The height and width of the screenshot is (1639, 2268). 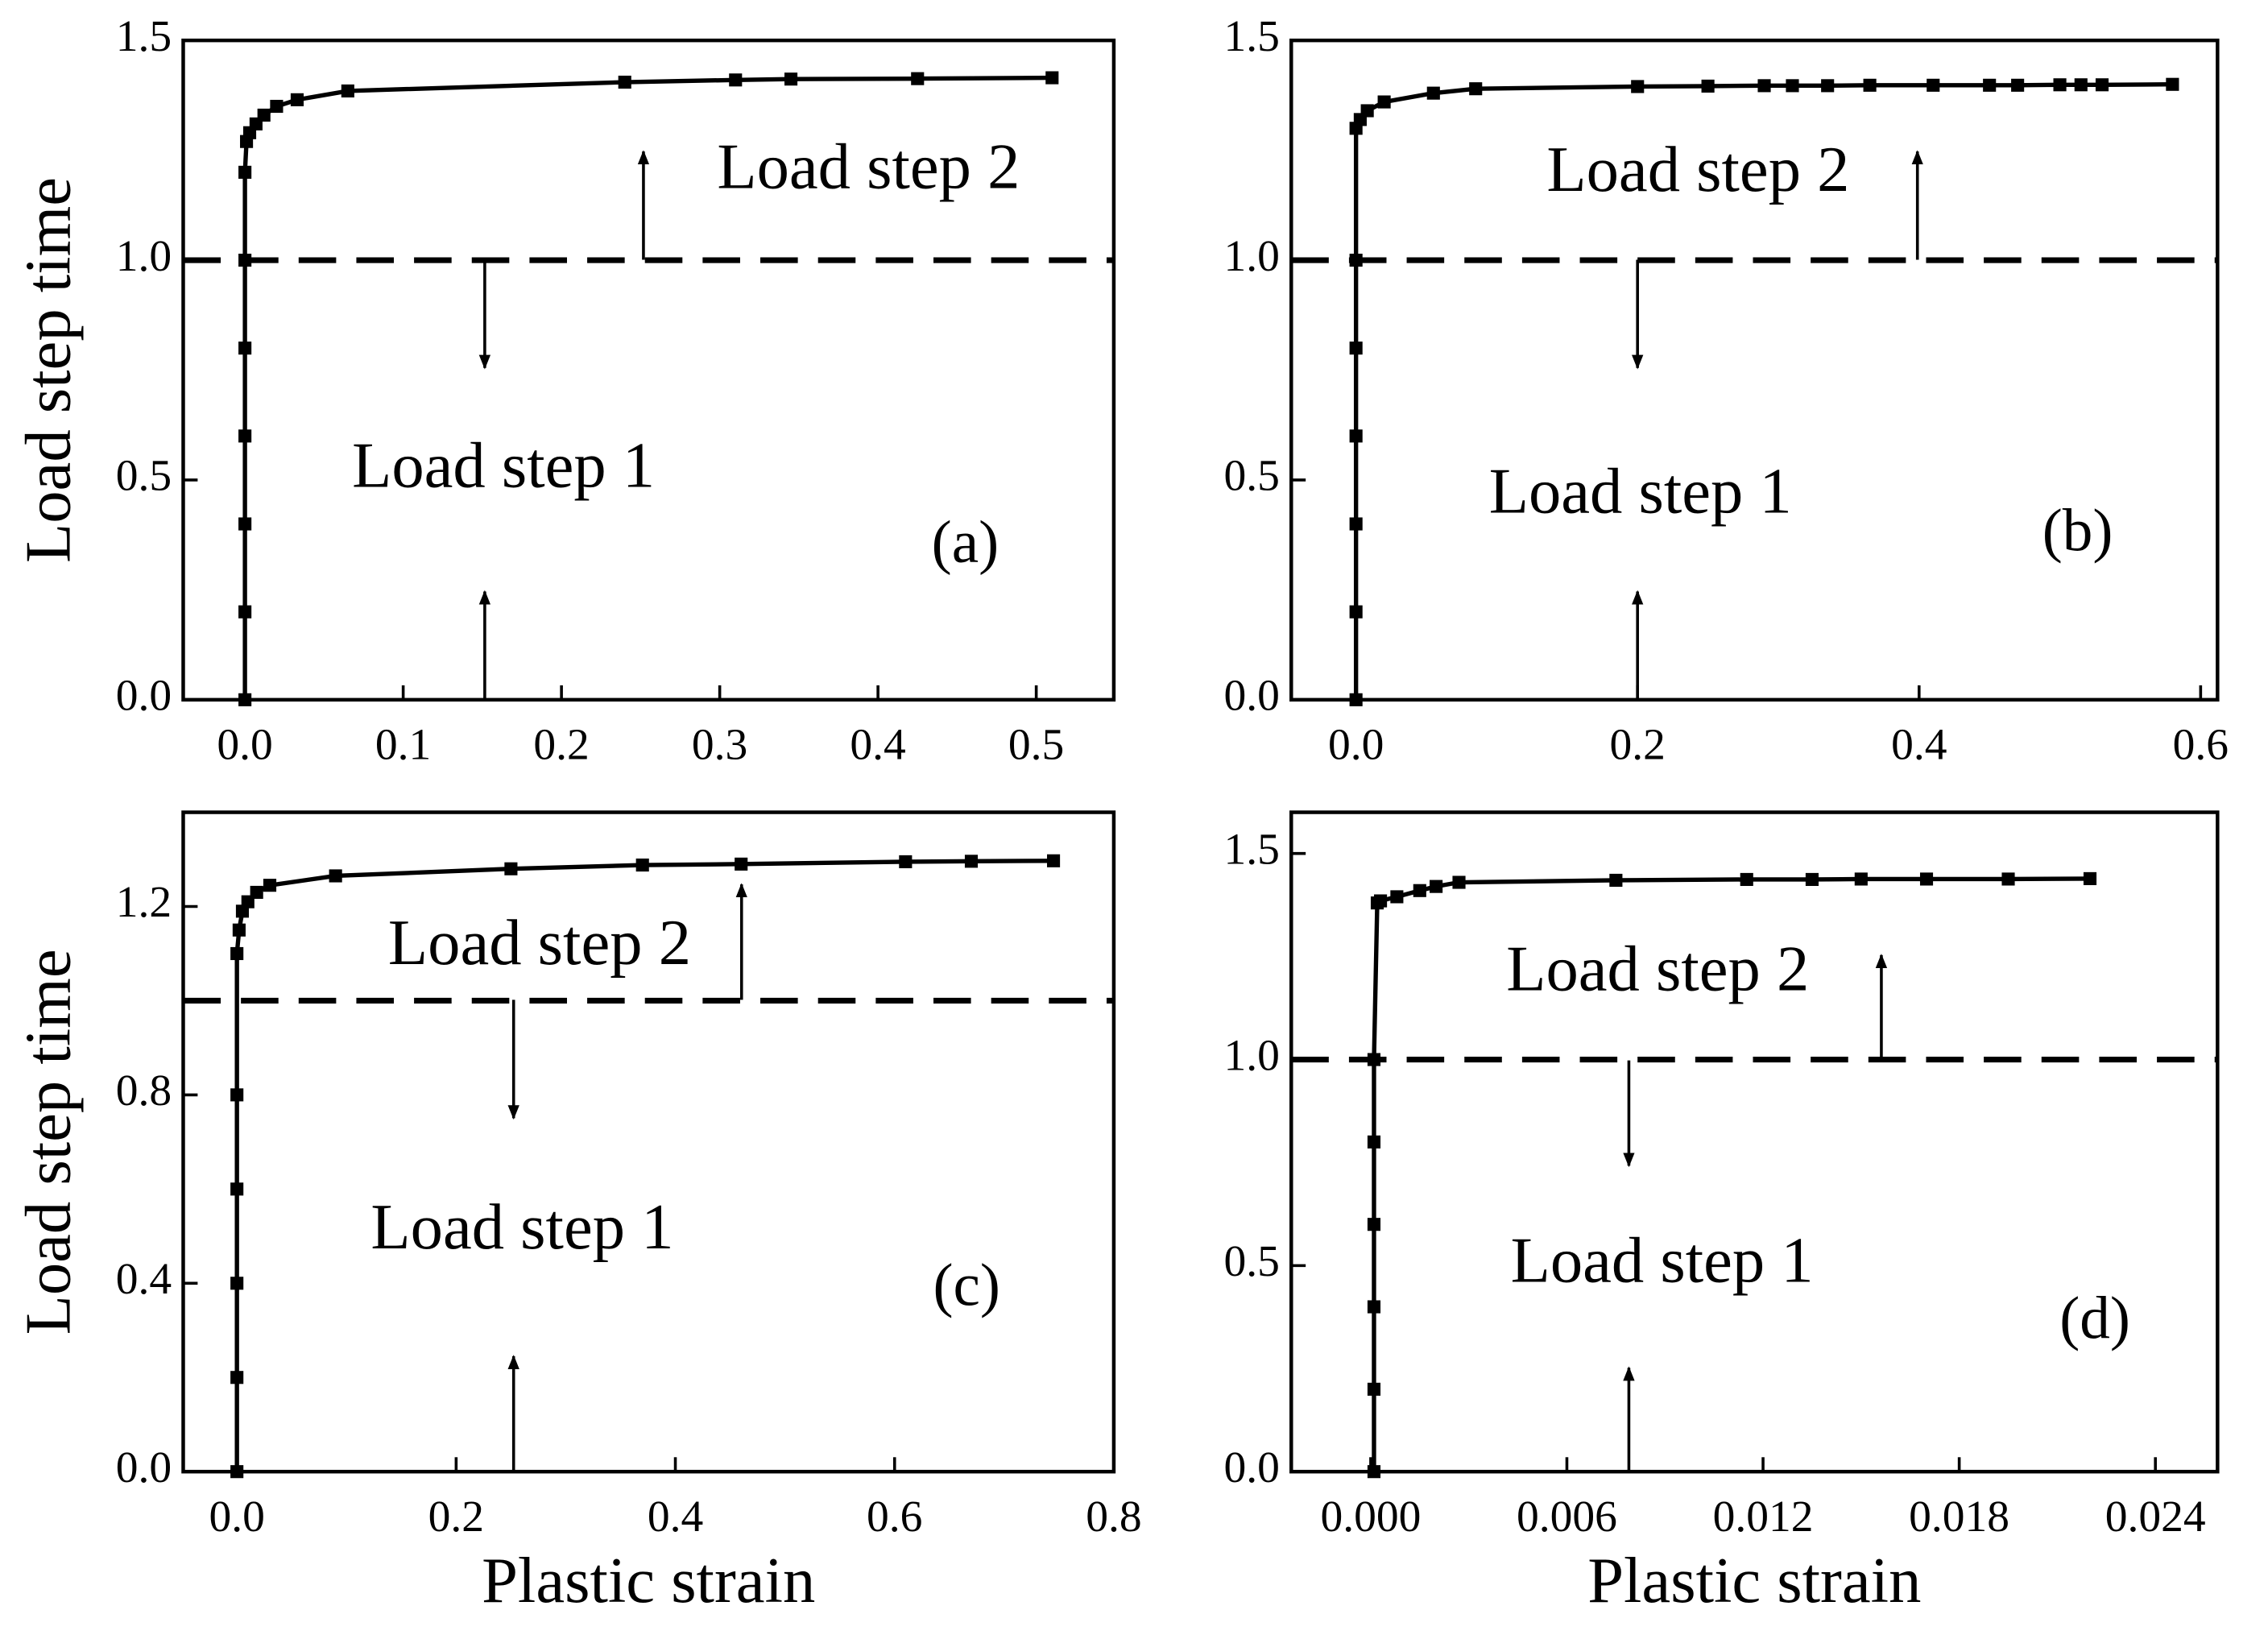 What do you see at coordinates (1567, 1517) in the screenshot?
I see `x-tick-label: 0.006` at bounding box center [1567, 1517].